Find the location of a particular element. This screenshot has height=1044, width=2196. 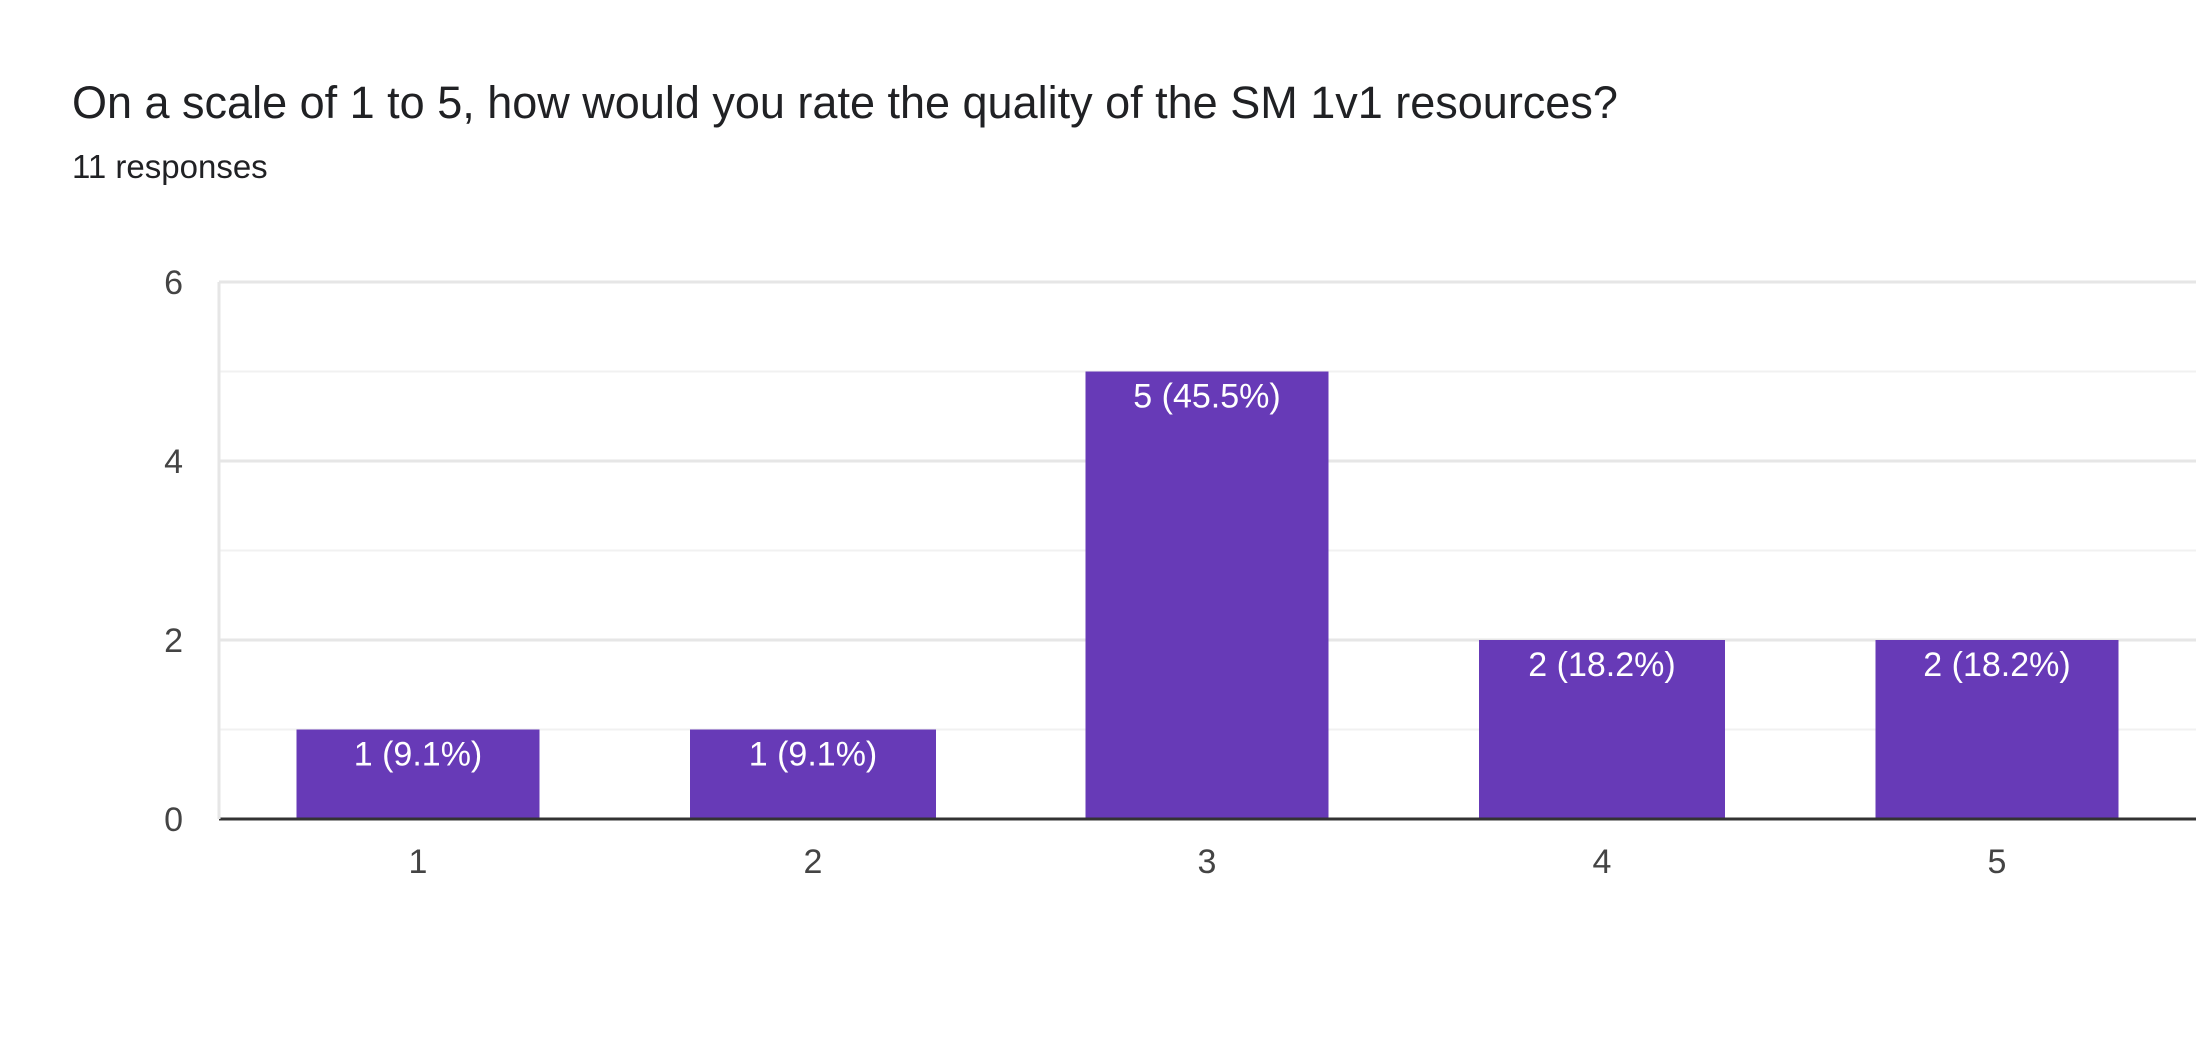

x-tick-label: 5 is located at coordinates (1997, 862).